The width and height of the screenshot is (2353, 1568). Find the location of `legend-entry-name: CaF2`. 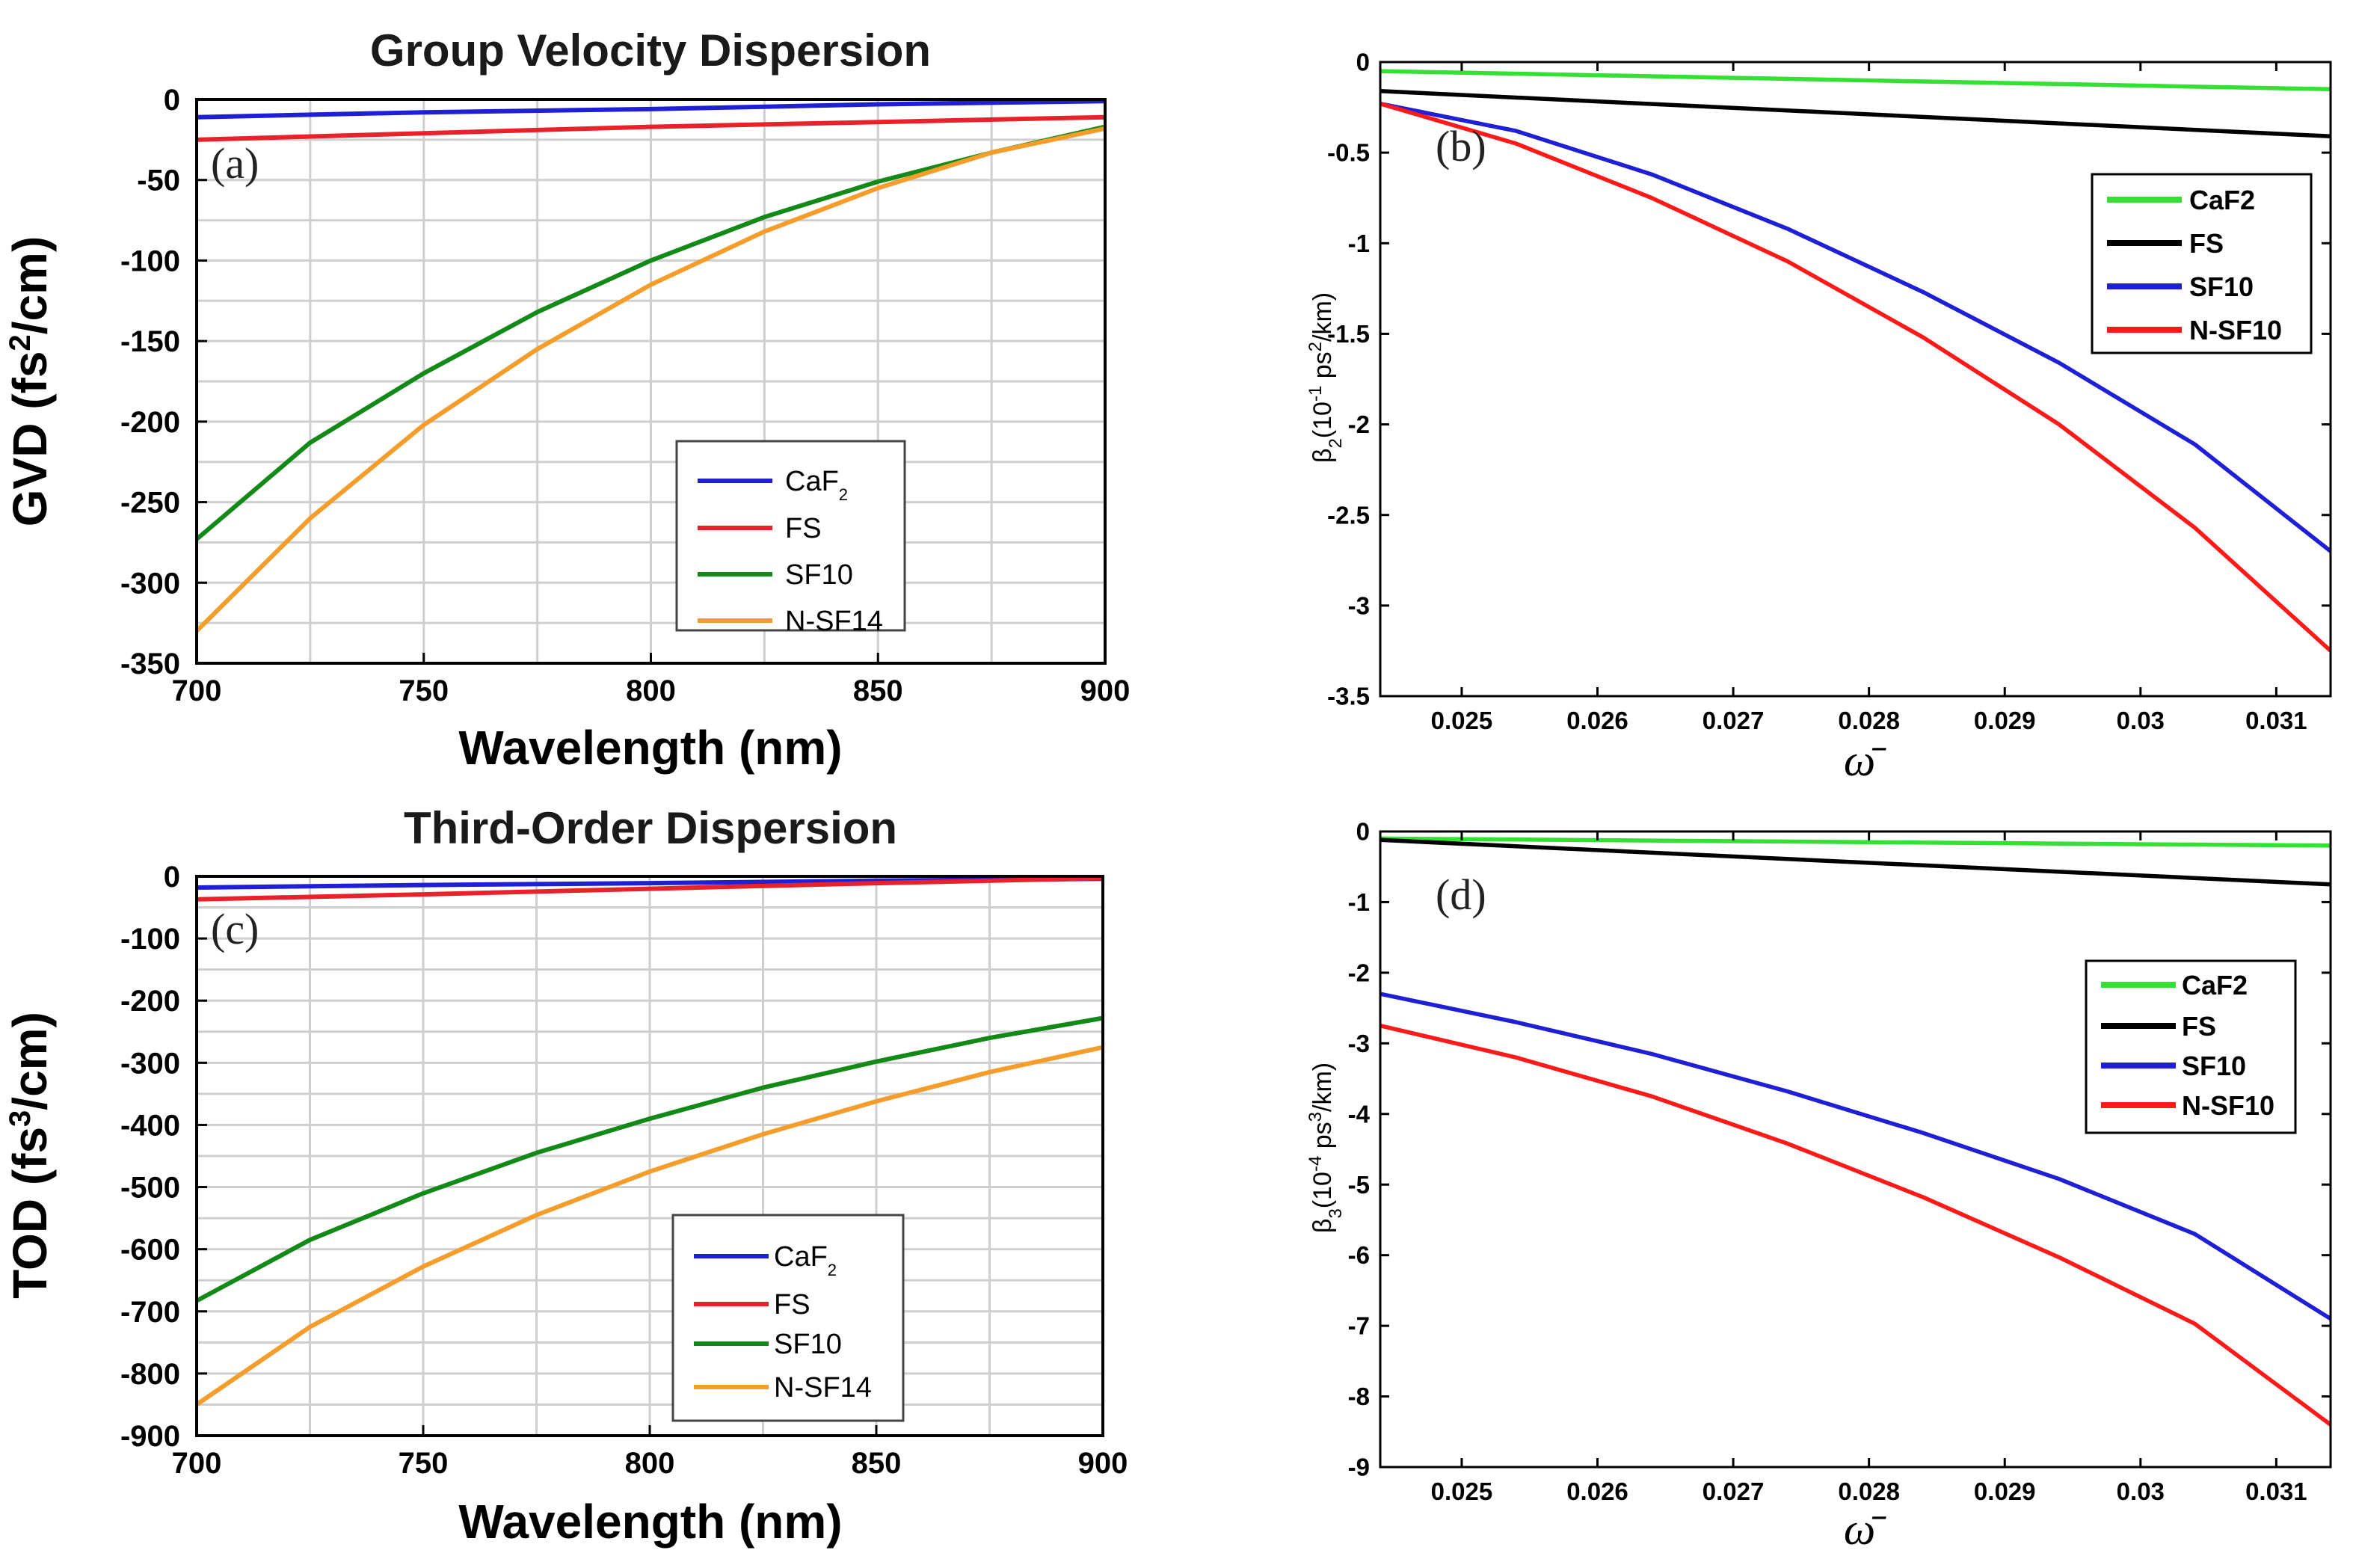

legend-entry-name: CaF2 is located at coordinates (2215, 985).